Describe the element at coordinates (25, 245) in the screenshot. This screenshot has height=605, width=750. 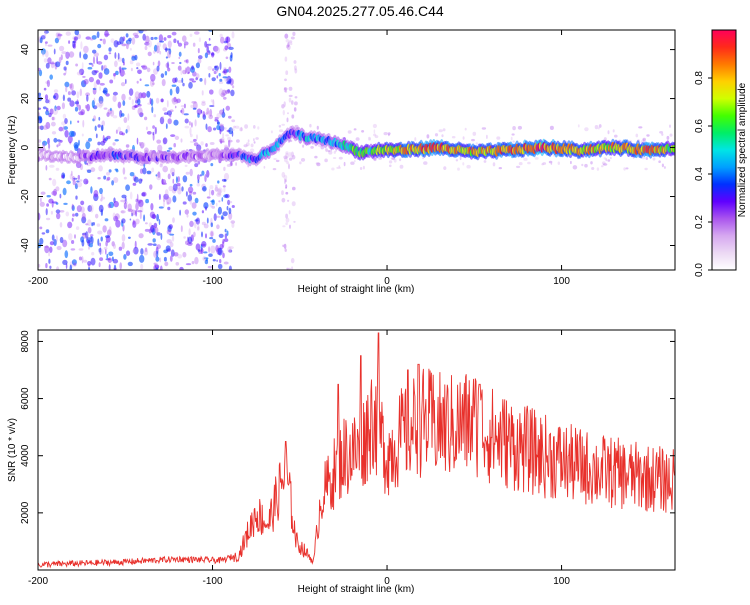
I see `y-tick-label: -40` at that location.